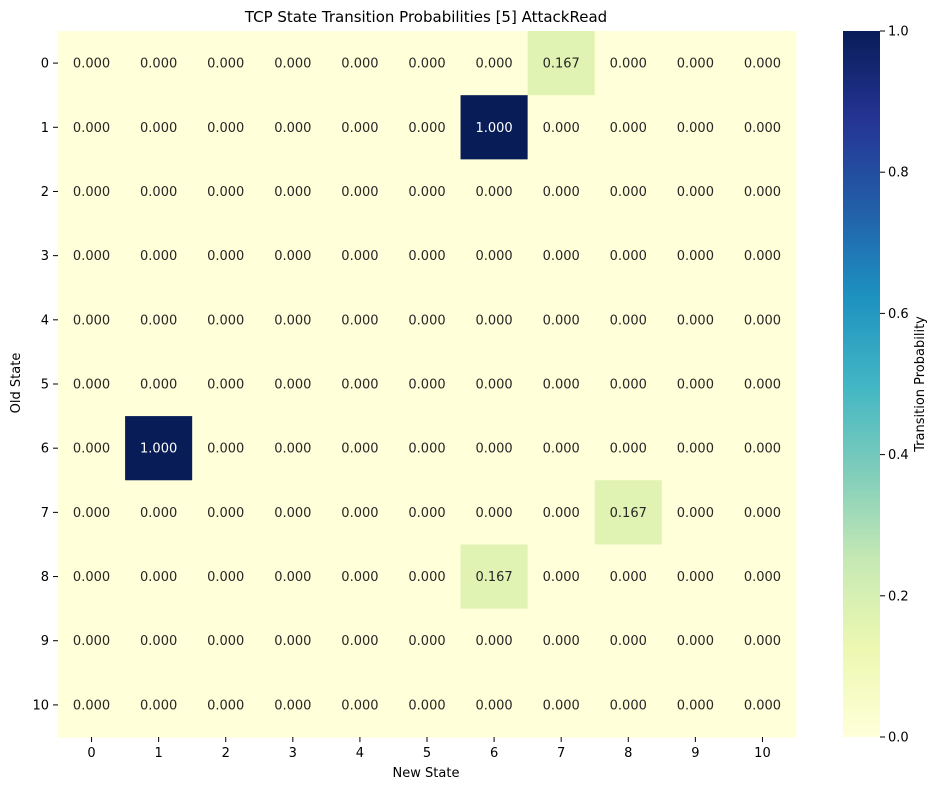 This screenshot has width=938, height=790. What do you see at coordinates (45, 192) in the screenshot?
I see `y-tick-label: 2` at bounding box center [45, 192].